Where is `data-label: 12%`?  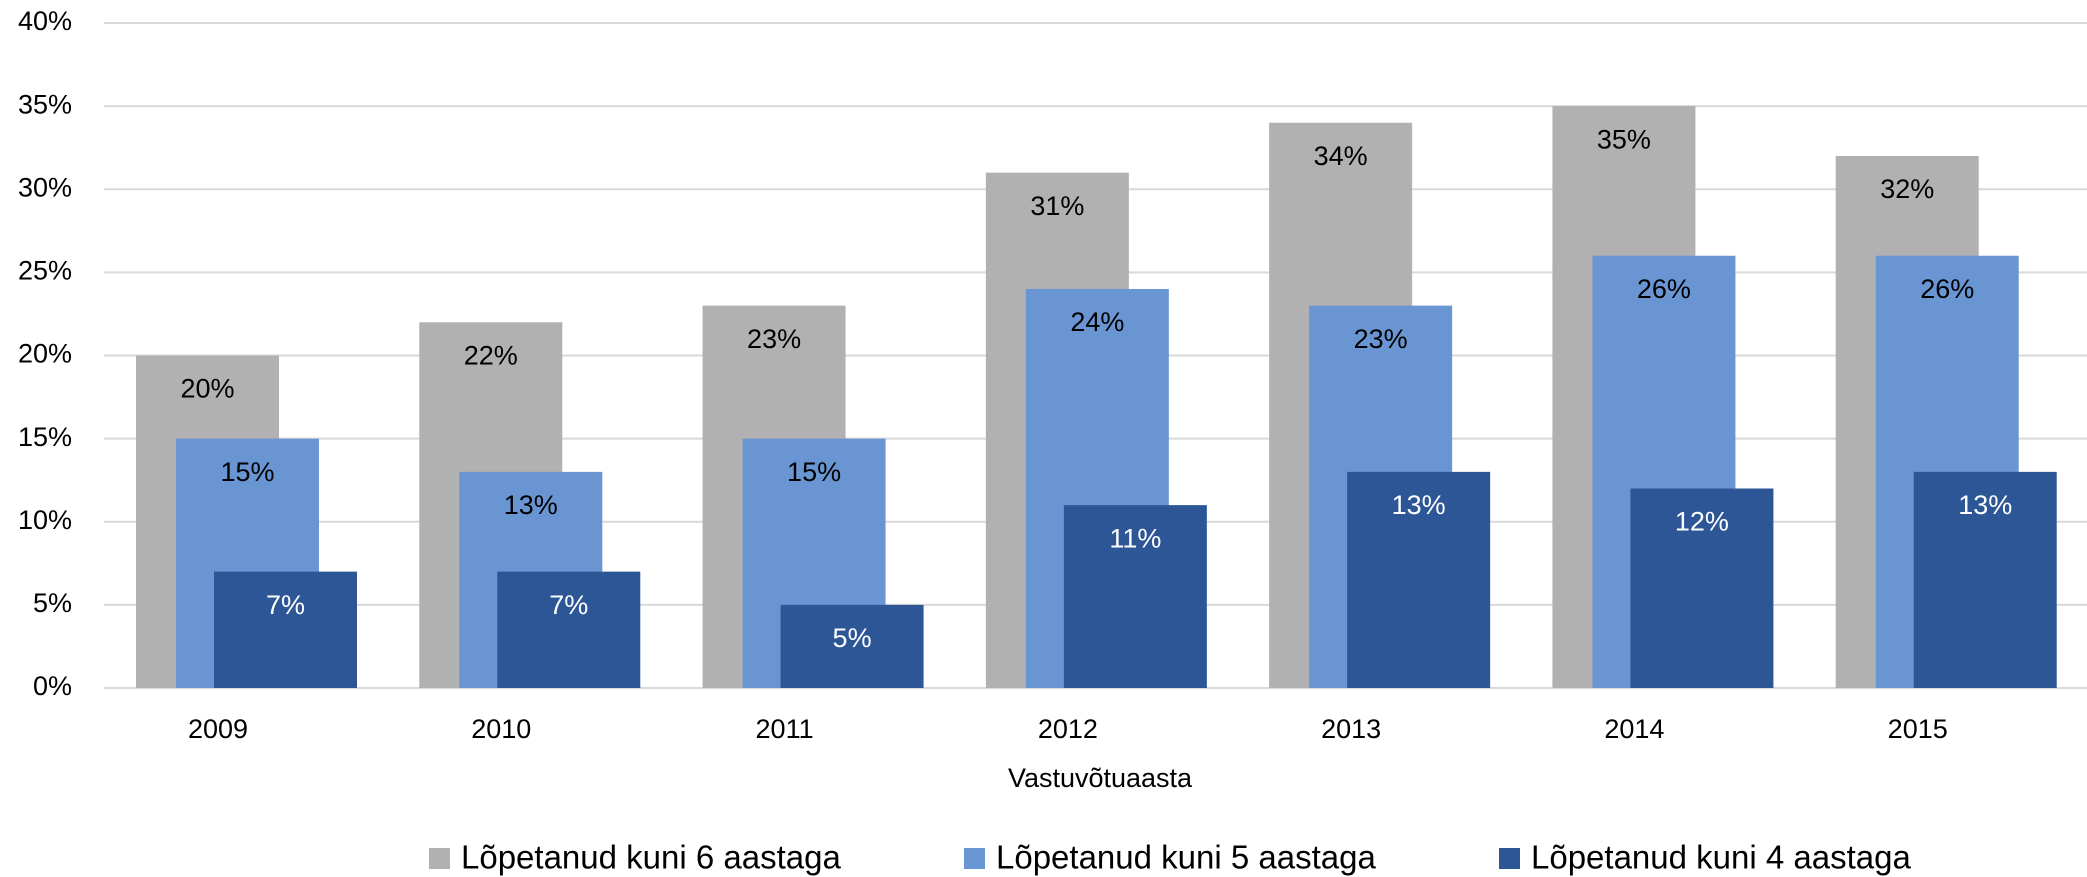 data-label: 12% is located at coordinates (1702, 522).